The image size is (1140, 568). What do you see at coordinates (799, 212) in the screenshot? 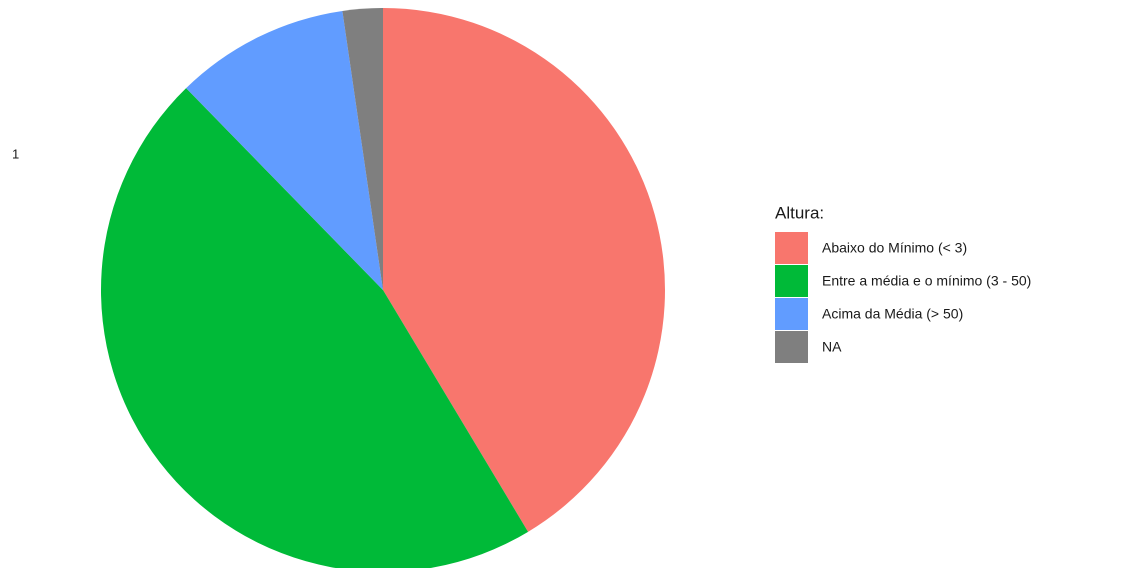
I see `legend-title: Altura:` at bounding box center [799, 212].